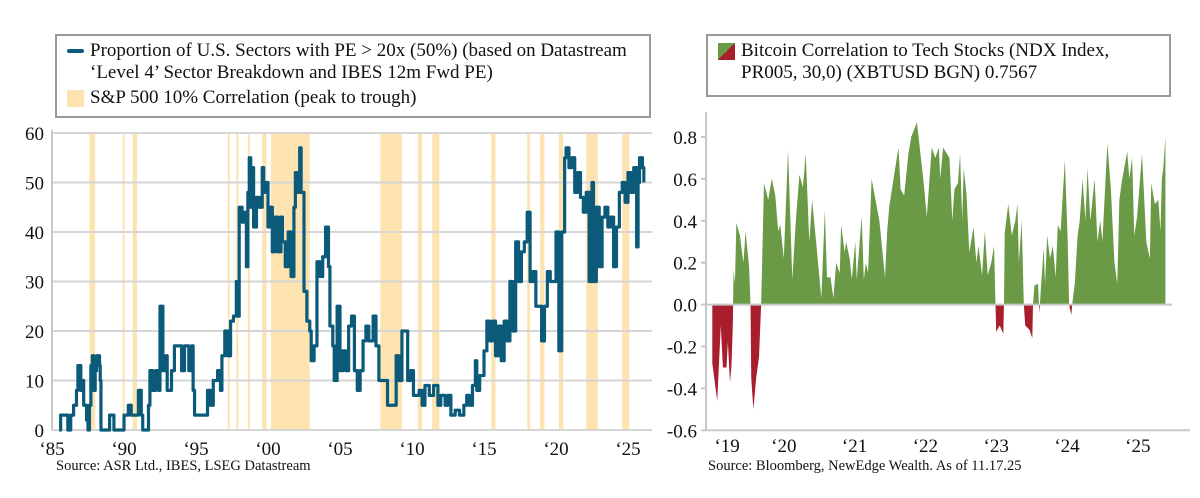  Describe the element at coordinates (854, 446) in the screenshot. I see `x-tick-label: ‘21` at that location.